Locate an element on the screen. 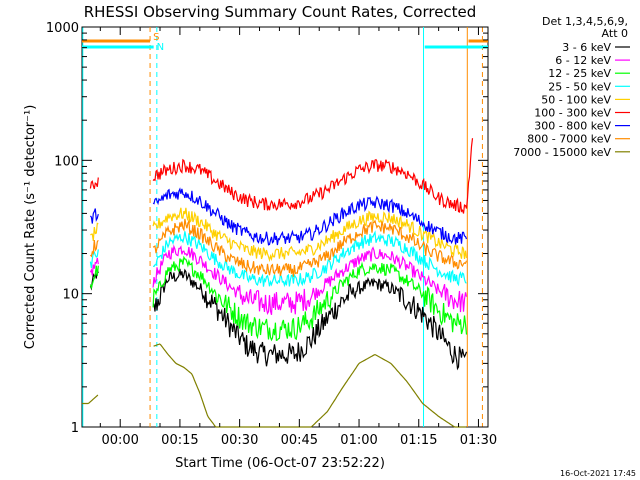 The height and width of the screenshot is (480, 640). legend-entry-label: 12 - 25 keV is located at coordinates (579, 73).